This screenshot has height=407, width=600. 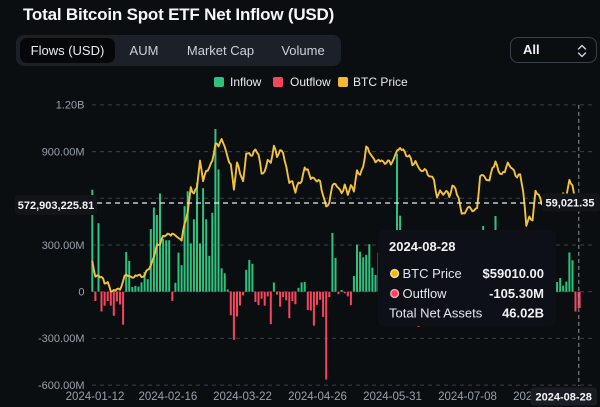 What do you see at coordinates (61, 386) in the screenshot?
I see `svg-text: -600.00M` at bounding box center [61, 386].